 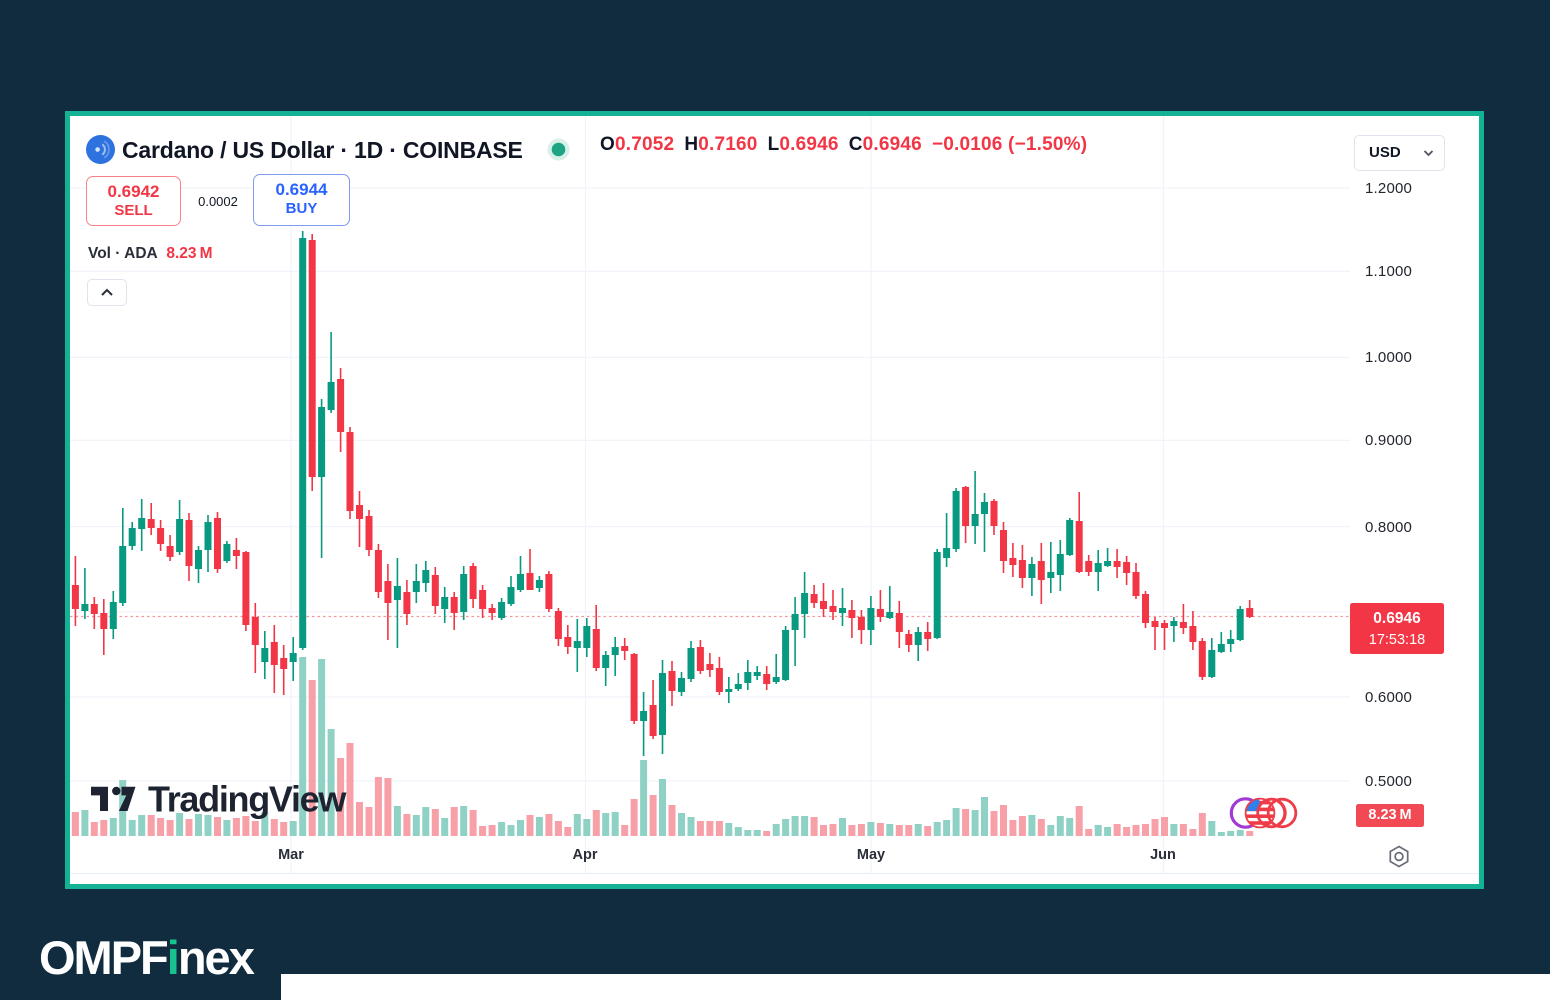 What do you see at coordinates (247, 799) in the screenshot?
I see `svg-text: TradingView` at bounding box center [247, 799].